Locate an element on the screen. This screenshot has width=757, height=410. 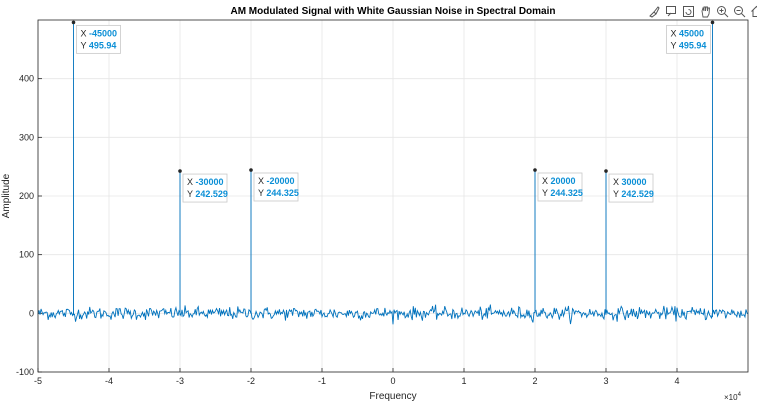
zoom-in-icon is located at coordinates (722, 11).